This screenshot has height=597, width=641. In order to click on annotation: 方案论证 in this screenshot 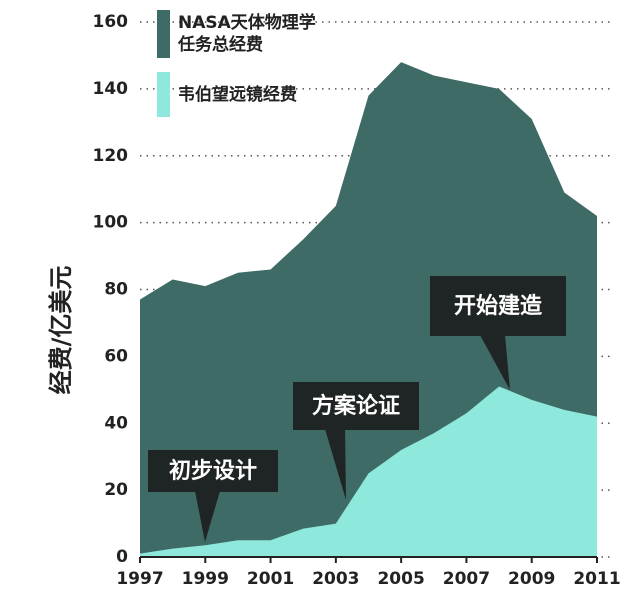, I will do `click(356, 406)`.